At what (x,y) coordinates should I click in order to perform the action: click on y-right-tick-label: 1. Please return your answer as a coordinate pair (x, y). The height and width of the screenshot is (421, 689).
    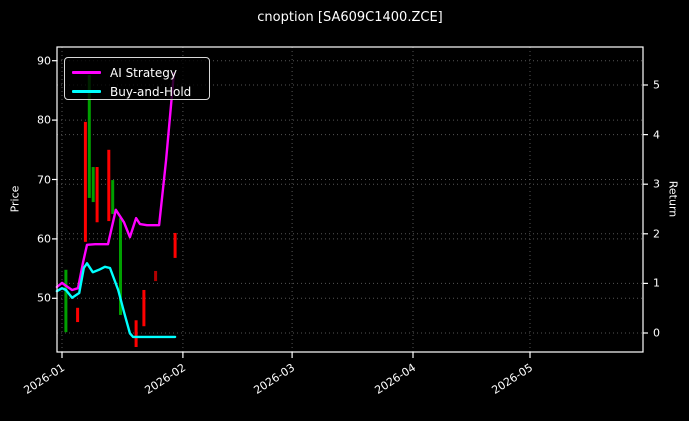
    Looking at the image, I should click on (656, 283).